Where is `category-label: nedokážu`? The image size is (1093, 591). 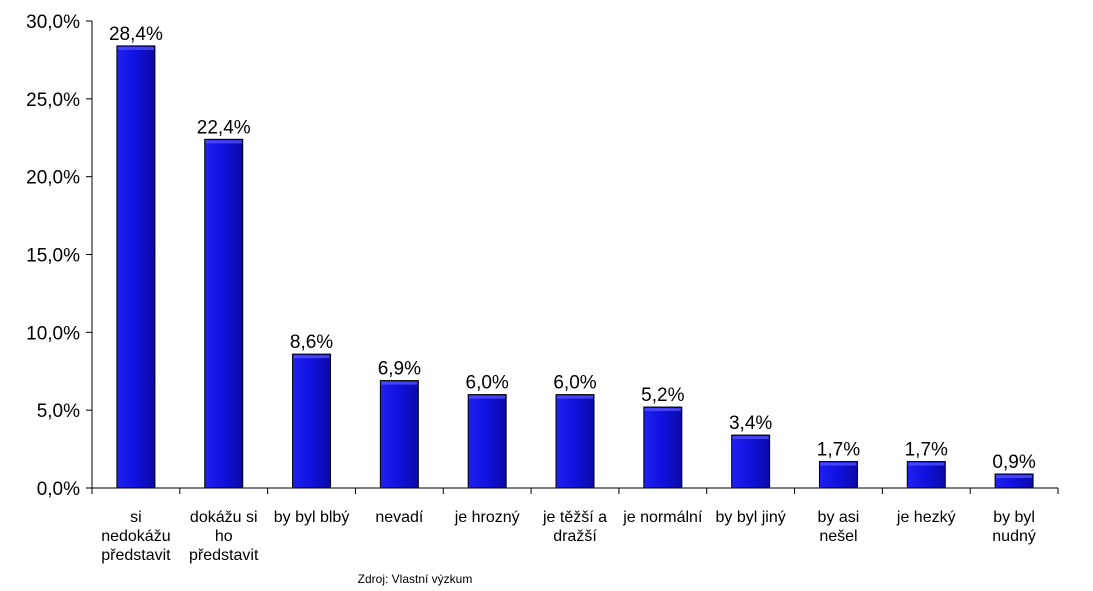 category-label: nedokážu is located at coordinates (135, 536).